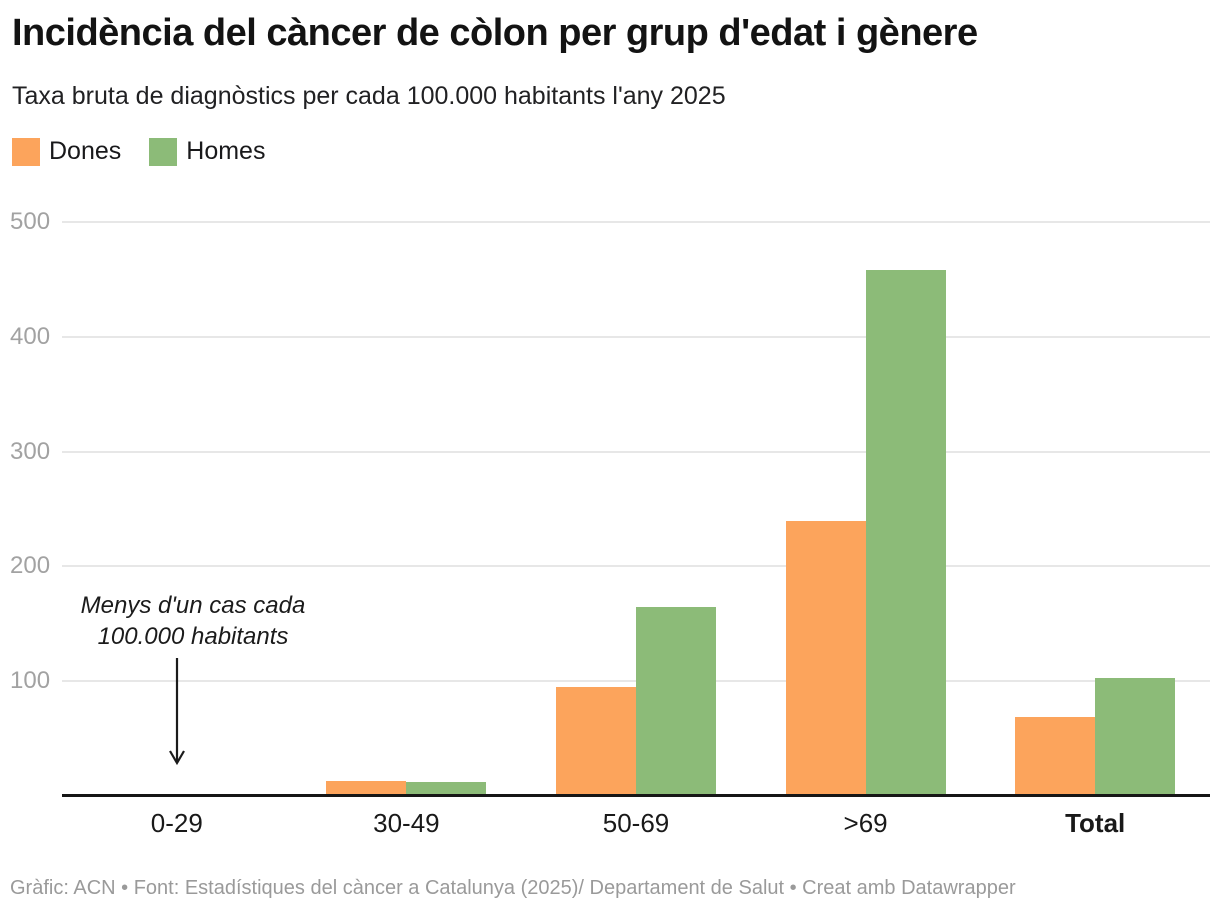  Describe the element at coordinates (176, 823) in the screenshot. I see `x-axis-label-0-29: 0-29` at that location.